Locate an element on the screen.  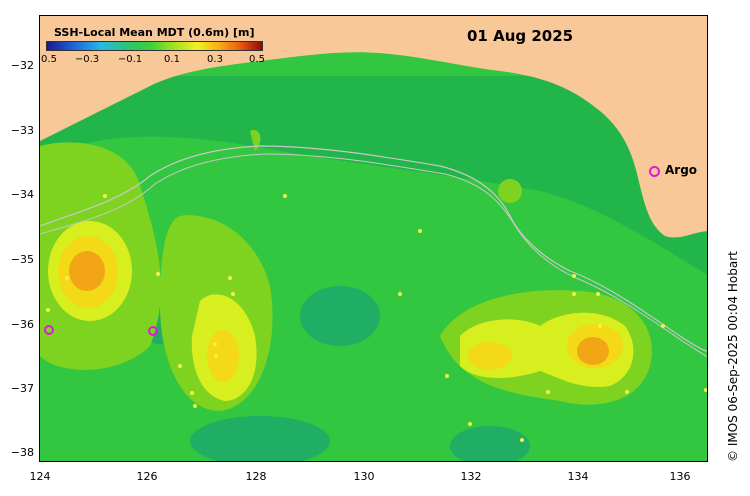
y-tick-label: −36 is located at coordinates (22, 324).